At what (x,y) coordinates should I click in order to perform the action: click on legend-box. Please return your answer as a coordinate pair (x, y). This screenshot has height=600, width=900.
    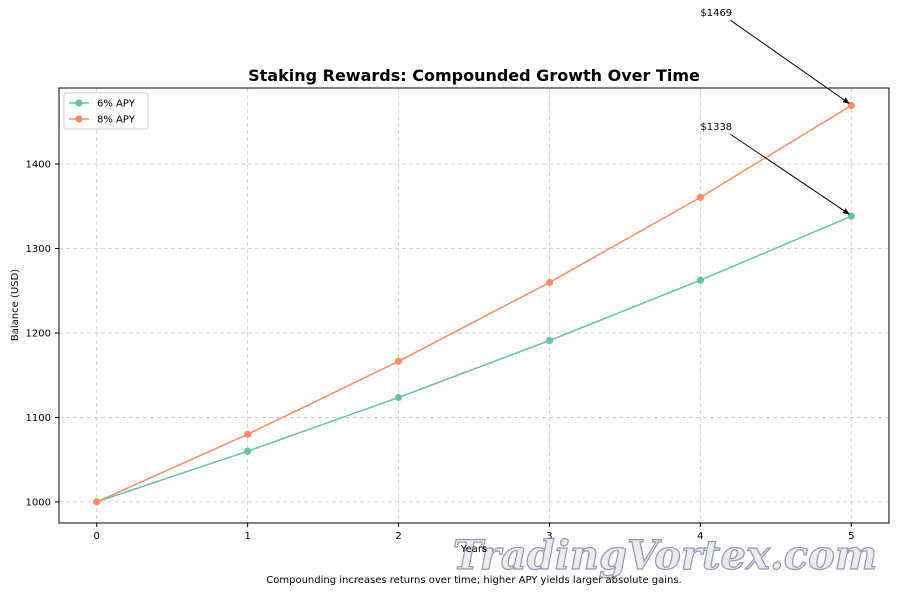
    Looking at the image, I should click on (106, 111).